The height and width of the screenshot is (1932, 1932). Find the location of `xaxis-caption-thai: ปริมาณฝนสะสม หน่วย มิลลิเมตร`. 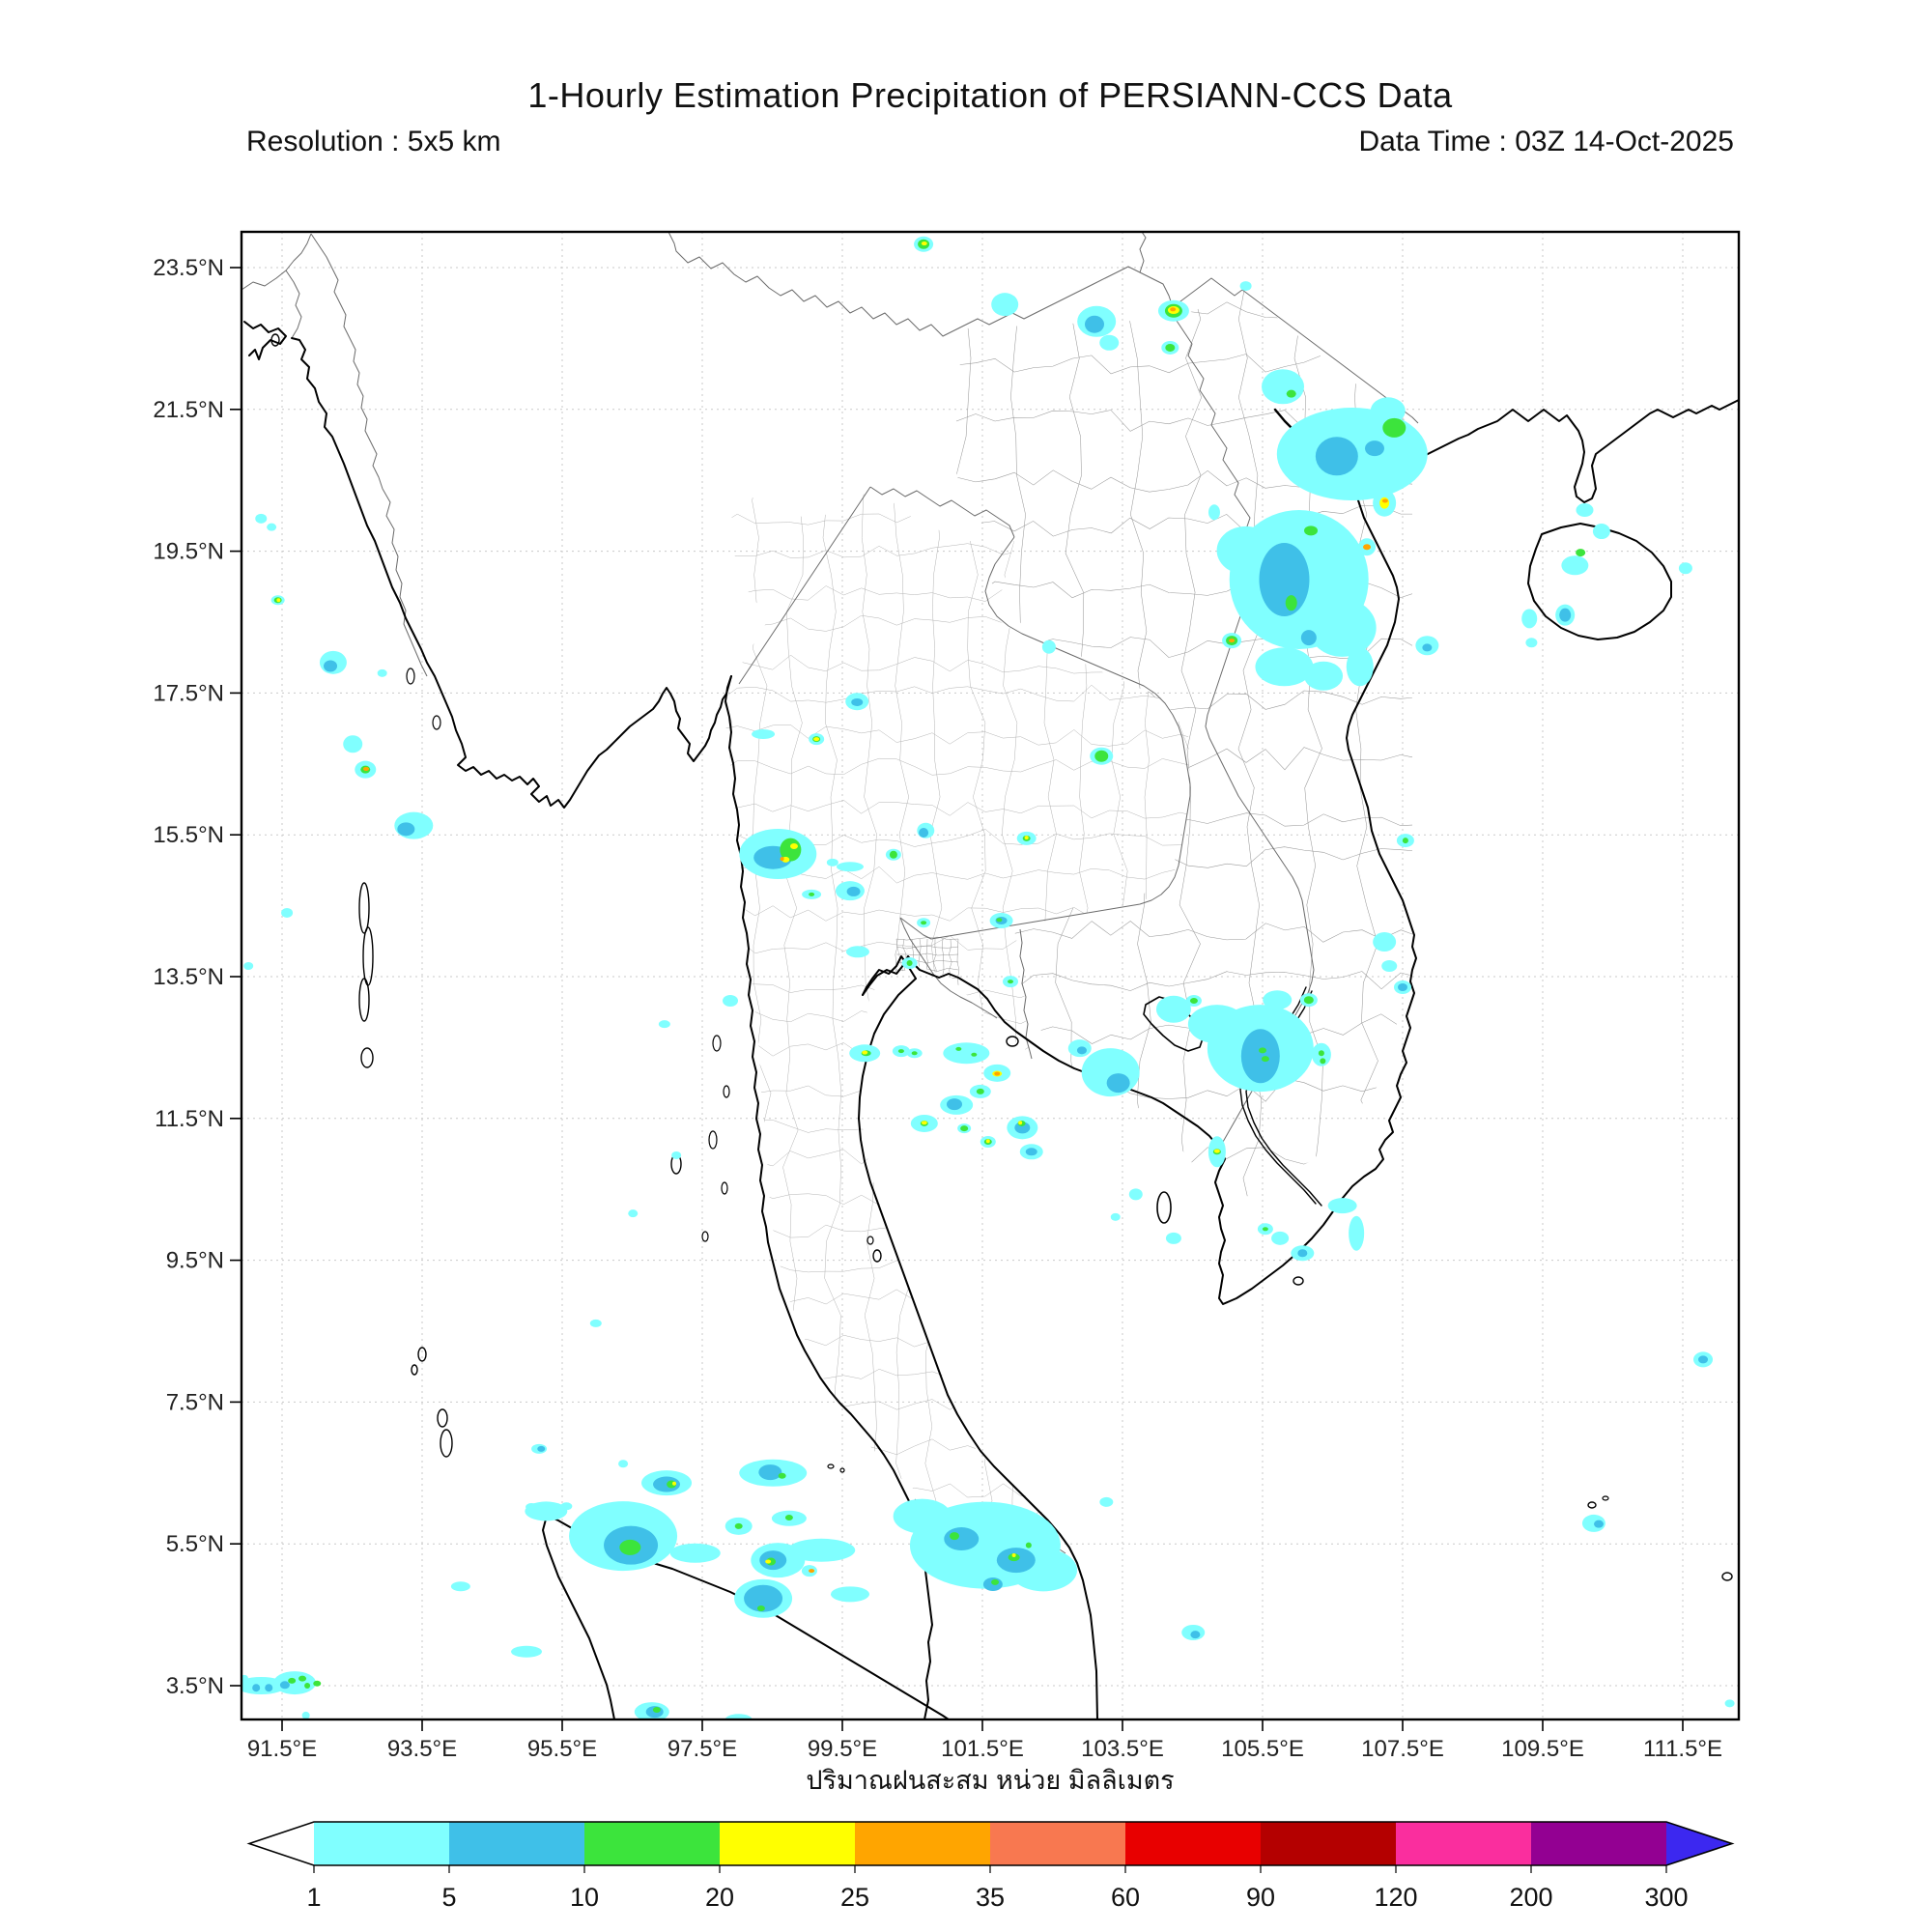

xaxis-caption-thai: ปริมาณฝนสะสม หน่วย มิลลิเมตร is located at coordinates (990, 1780).